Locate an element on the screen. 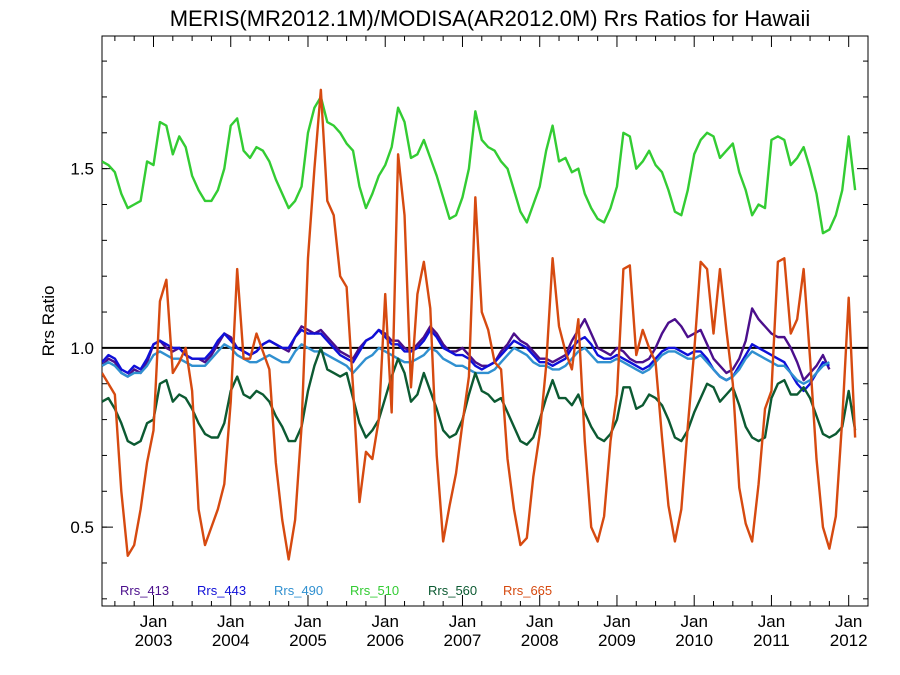 Image resolution: width=900 pixels, height=675 pixels. legend-label-rrs-413: Rrs_413 is located at coordinates (144, 590).